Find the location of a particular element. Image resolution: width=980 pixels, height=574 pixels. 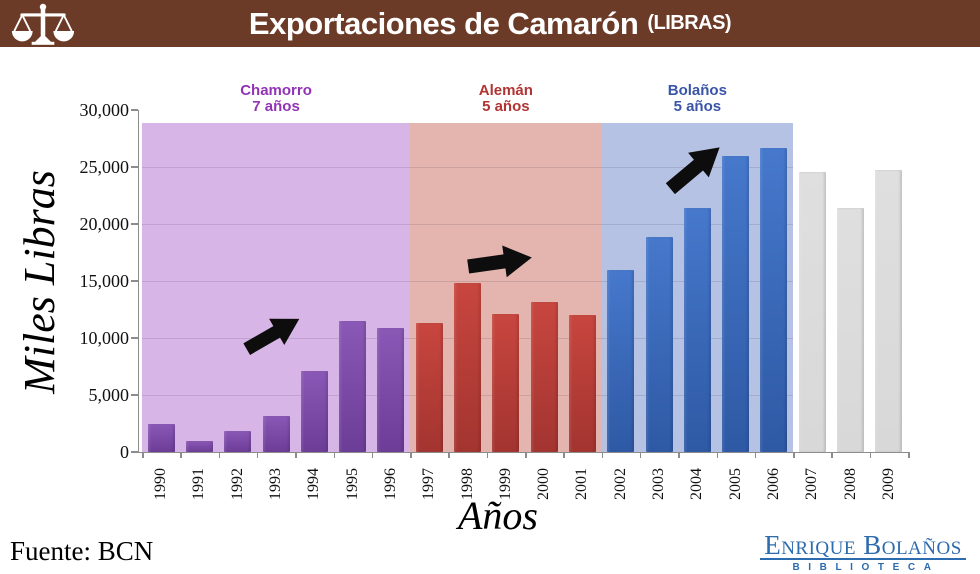

y-tick-label: 0 is located at coordinates (124, 452).